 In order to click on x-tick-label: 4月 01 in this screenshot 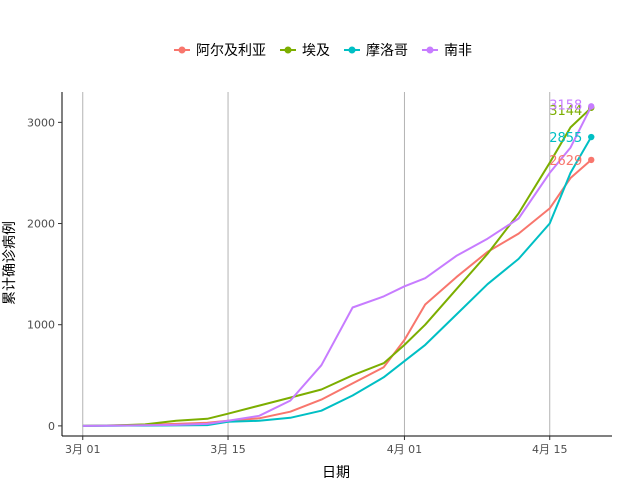, I will do `click(405, 449)`.